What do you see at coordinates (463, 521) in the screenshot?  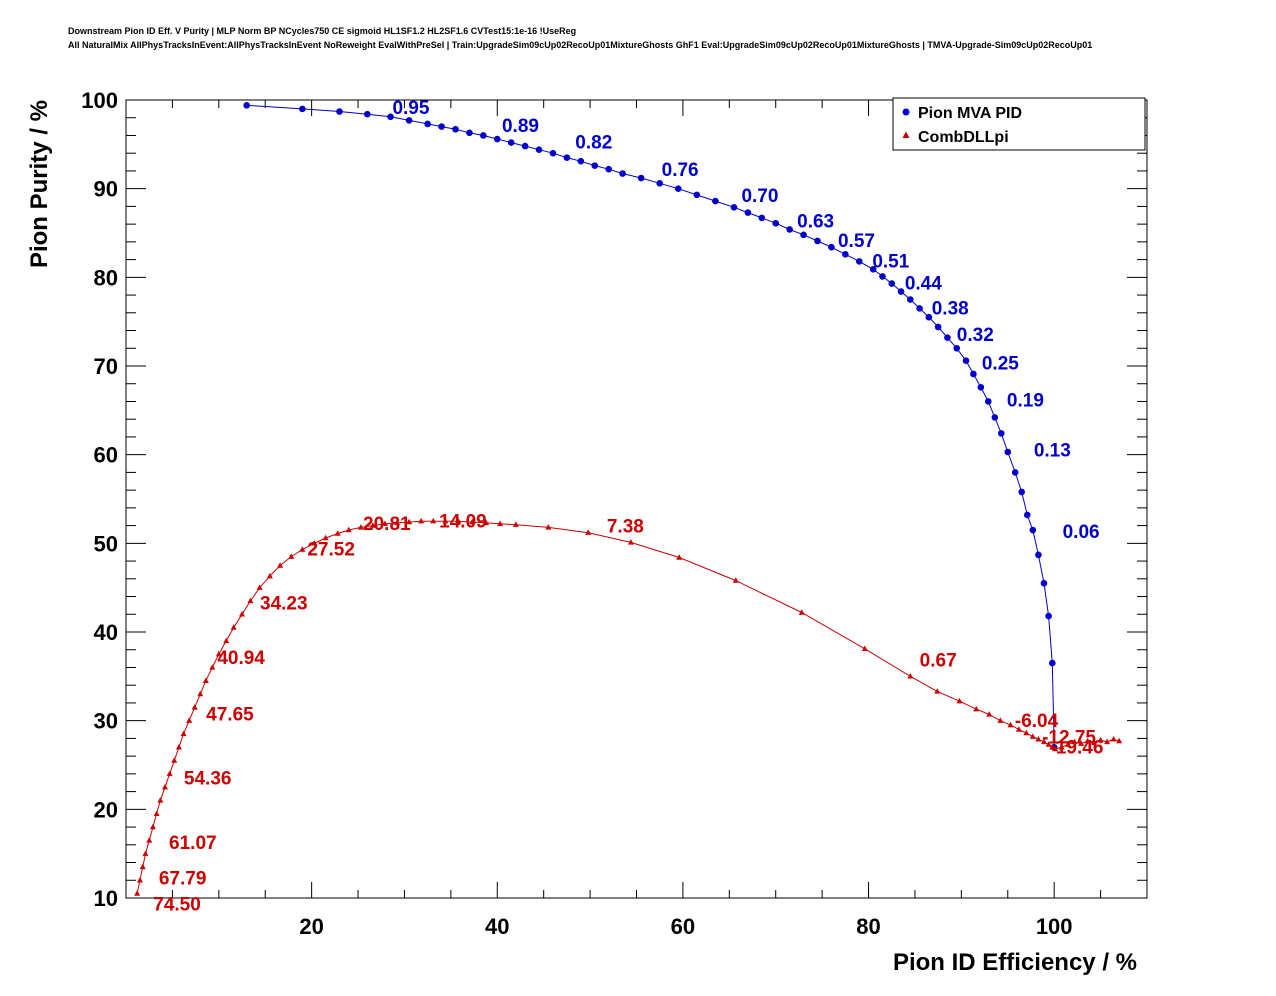 I see `cut-label-combdllpi: 14.09` at bounding box center [463, 521].